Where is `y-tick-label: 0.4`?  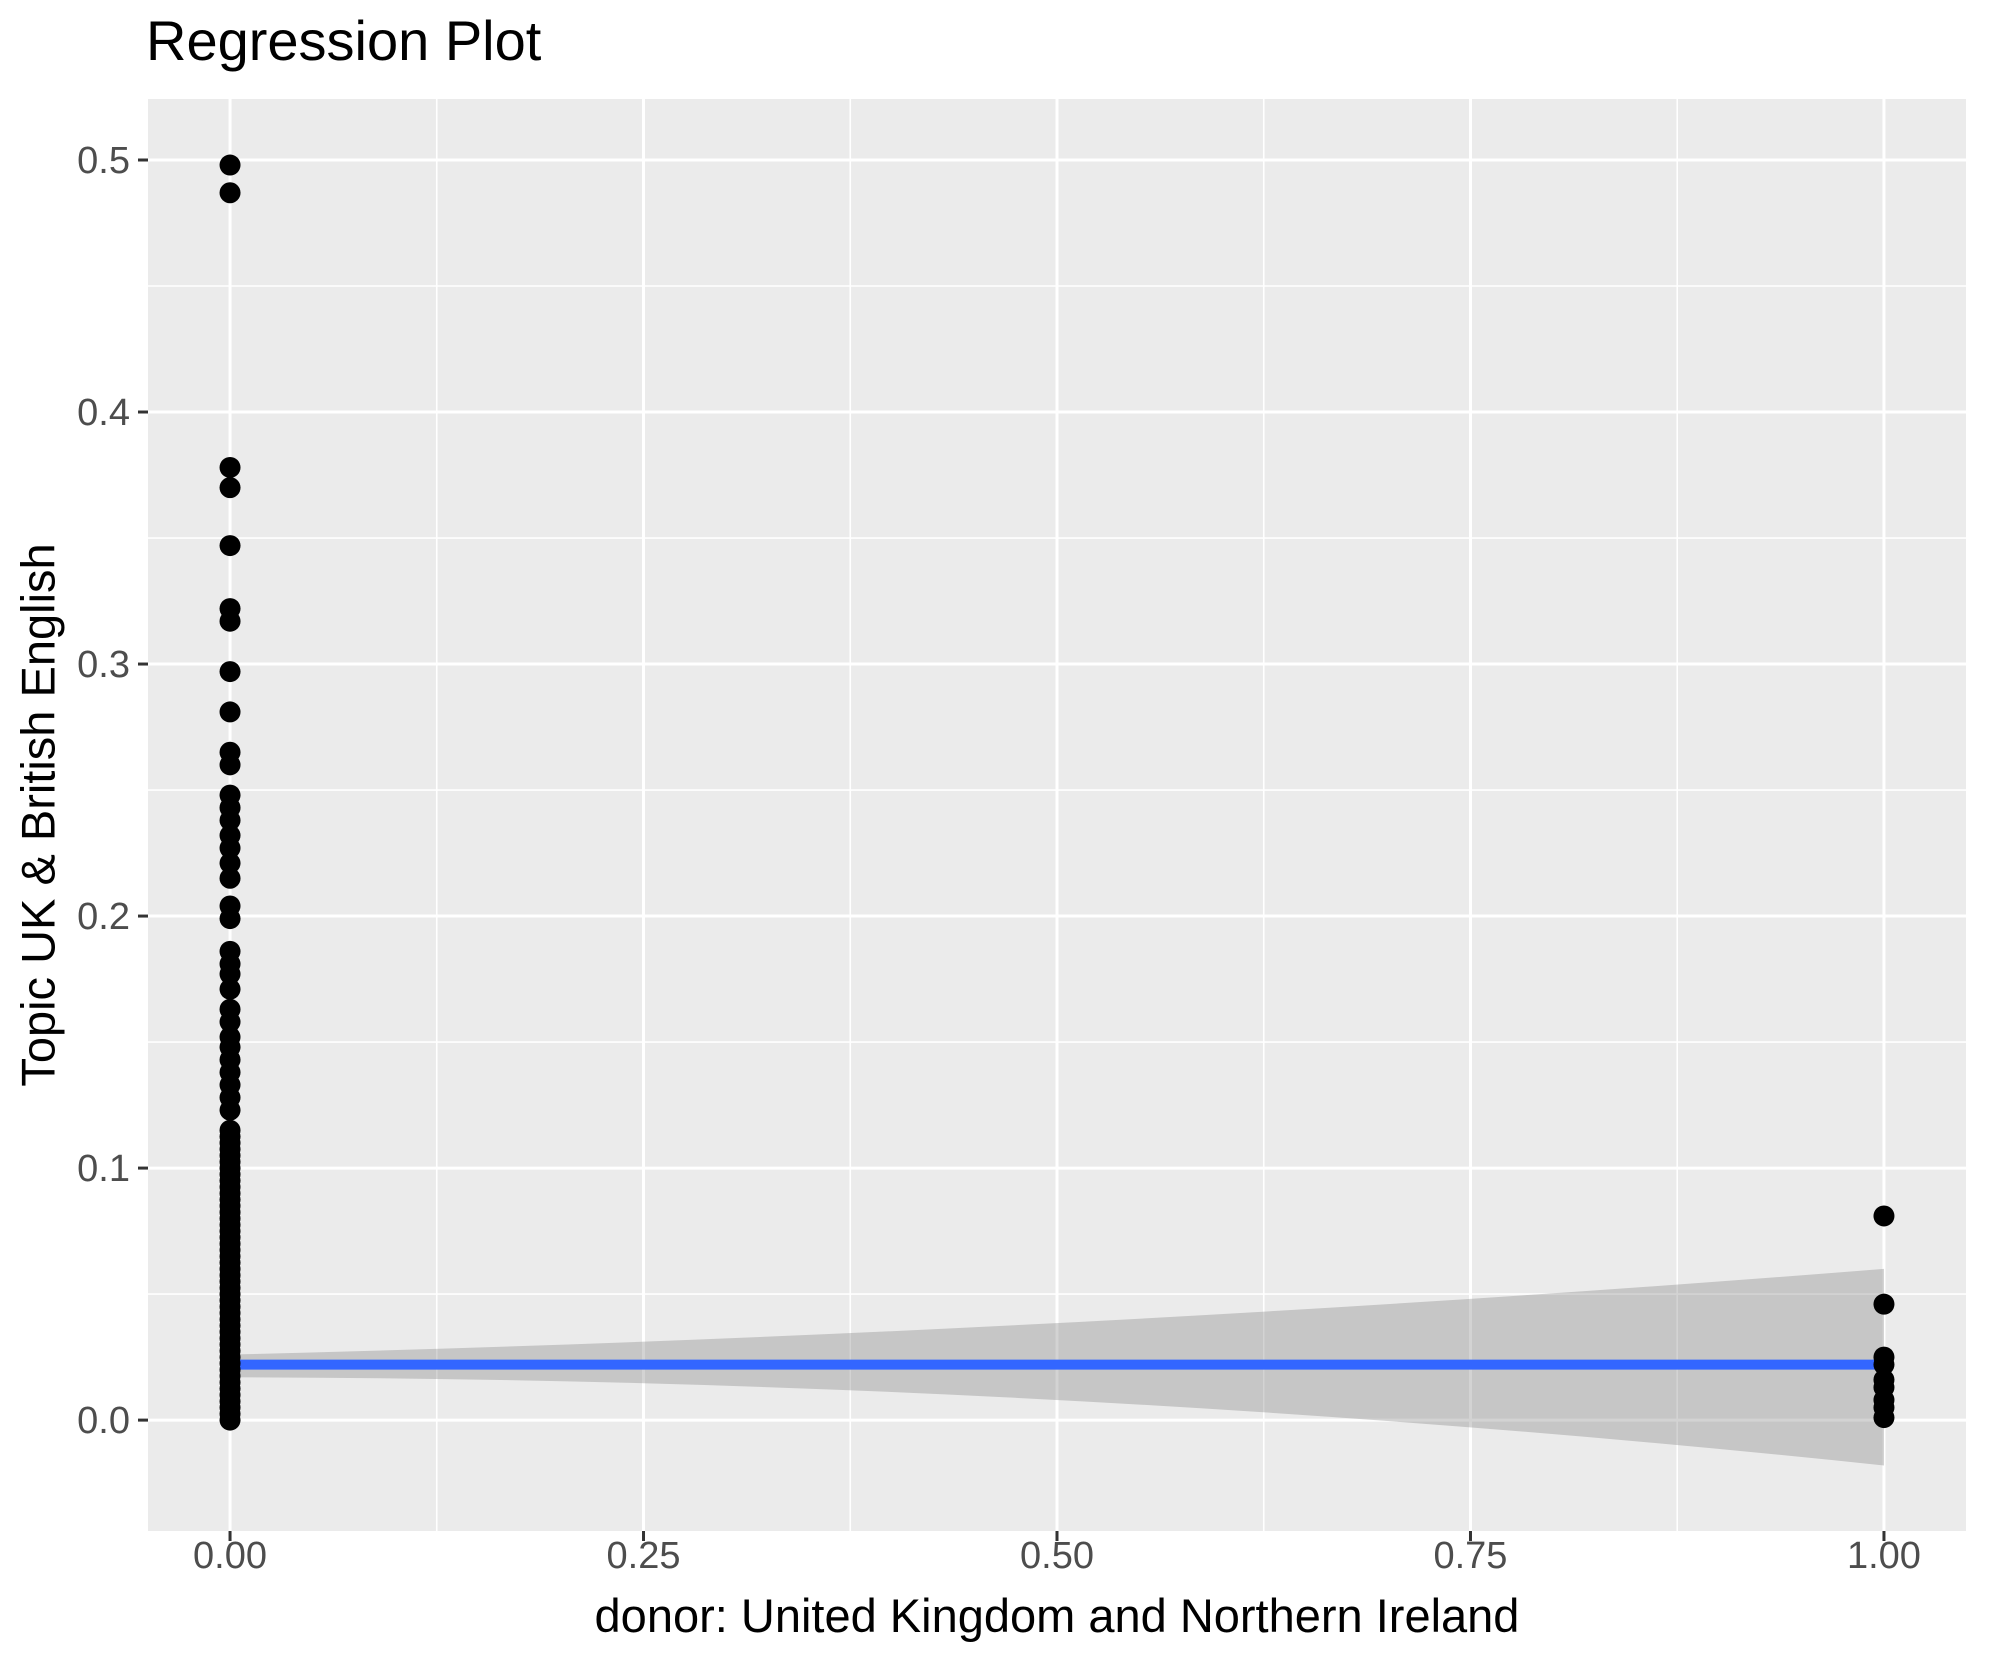 y-tick-label: 0.4 is located at coordinates (103, 413).